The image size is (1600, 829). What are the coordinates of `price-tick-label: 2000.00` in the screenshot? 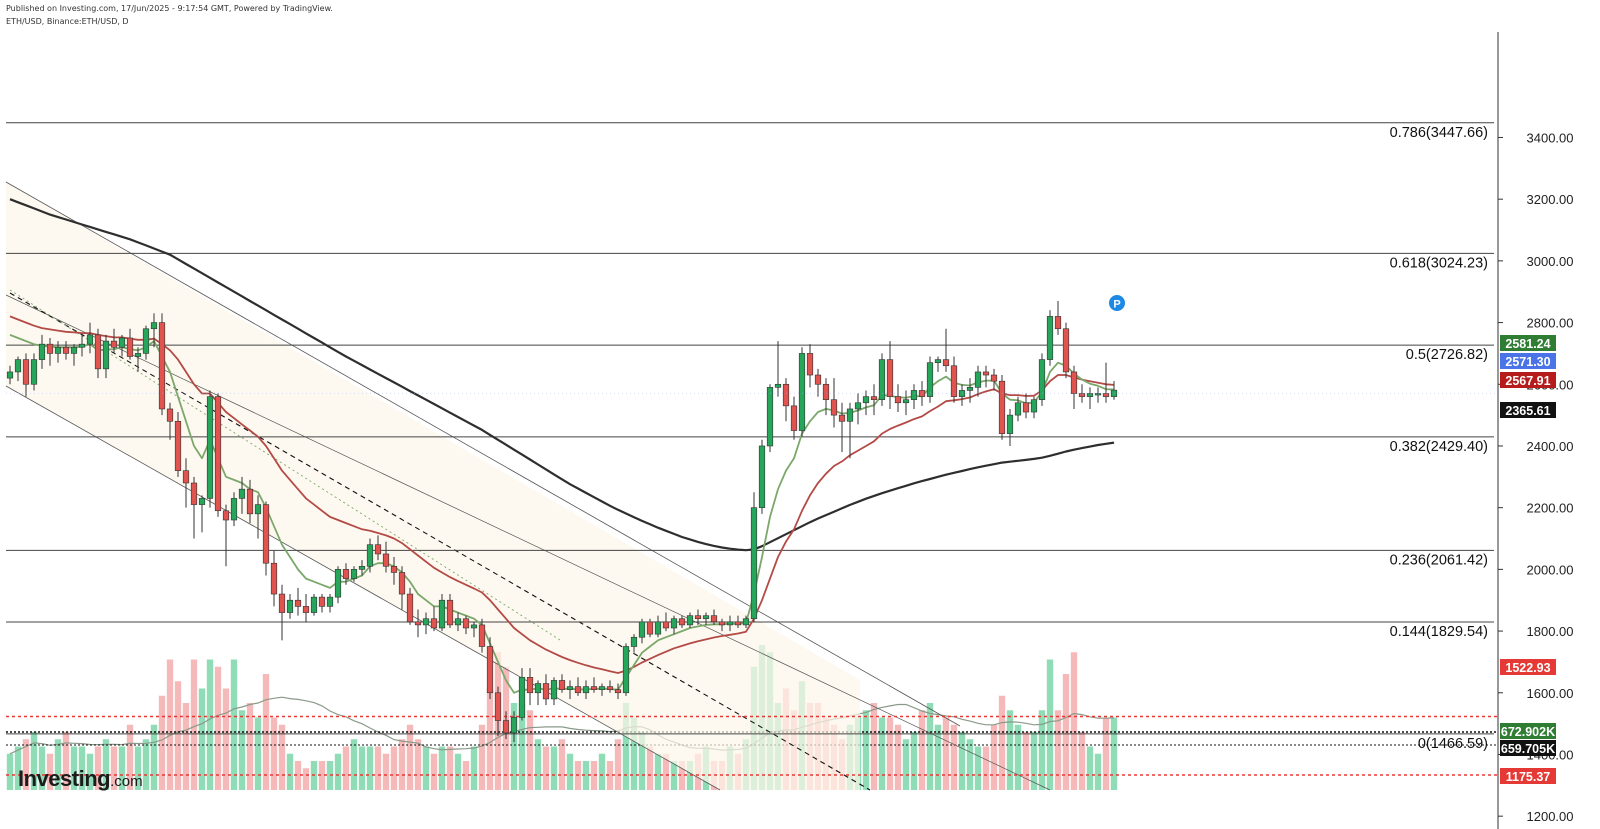 It's located at (1550, 569).